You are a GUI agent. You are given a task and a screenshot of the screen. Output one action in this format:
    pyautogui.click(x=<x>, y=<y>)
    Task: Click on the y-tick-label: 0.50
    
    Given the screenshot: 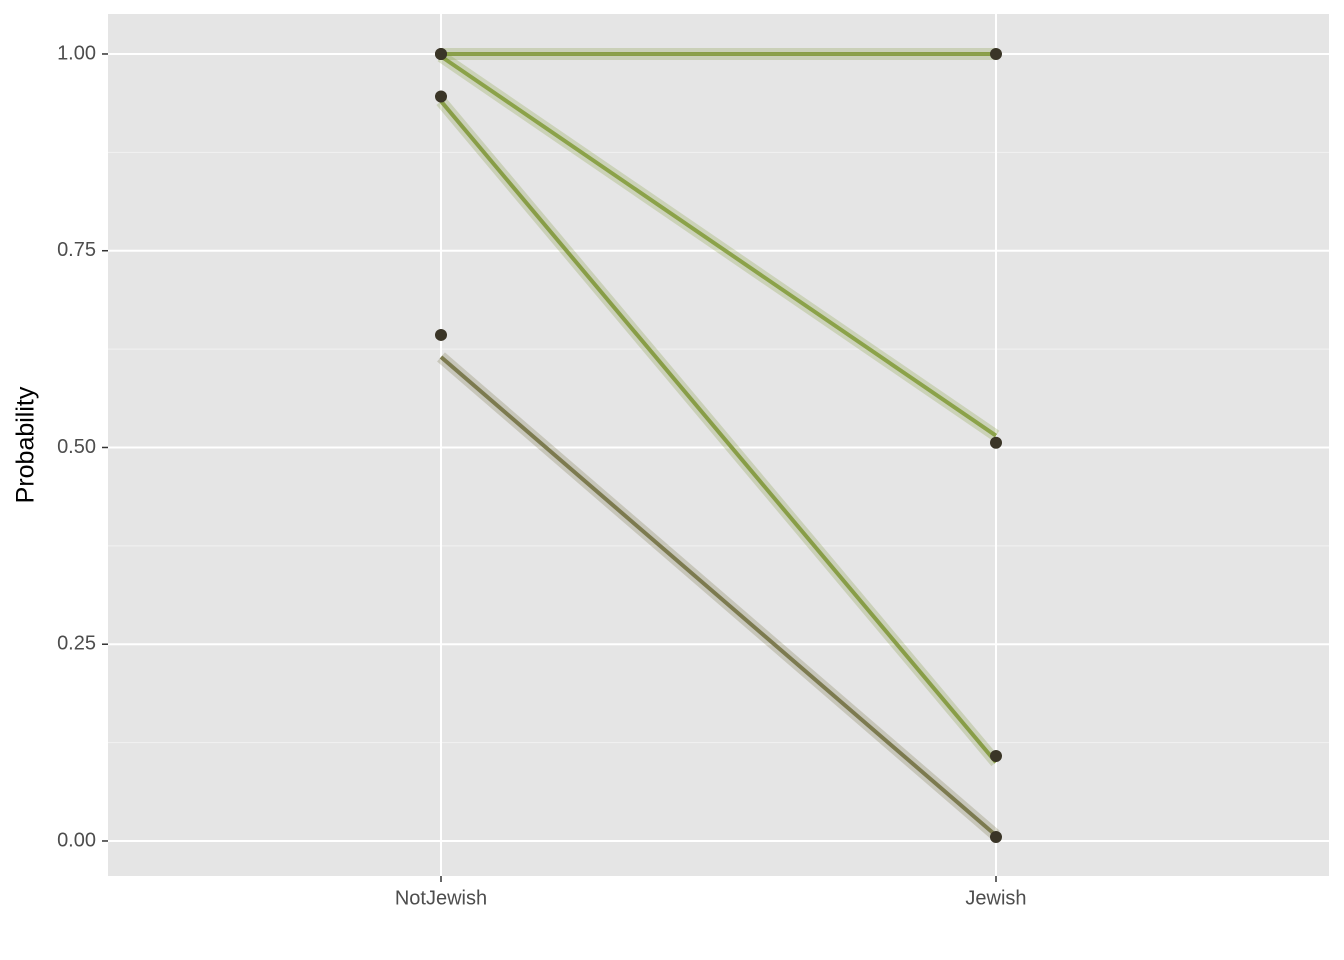 What is the action you would take?
    pyautogui.click(x=76, y=447)
    